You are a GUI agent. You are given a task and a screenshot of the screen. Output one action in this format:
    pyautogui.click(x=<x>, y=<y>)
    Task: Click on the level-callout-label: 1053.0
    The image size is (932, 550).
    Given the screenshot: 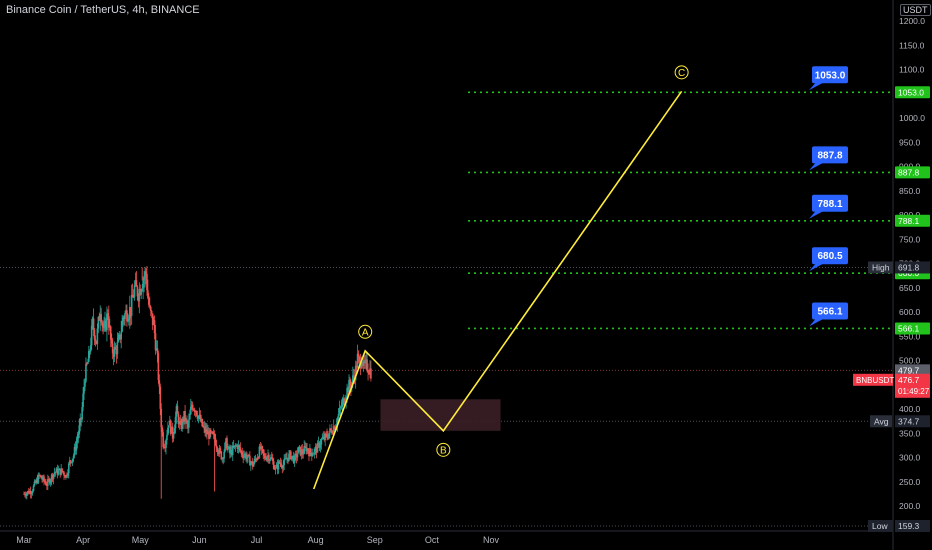 What is the action you would take?
    pyautogui.click(x=830, y=75)
    